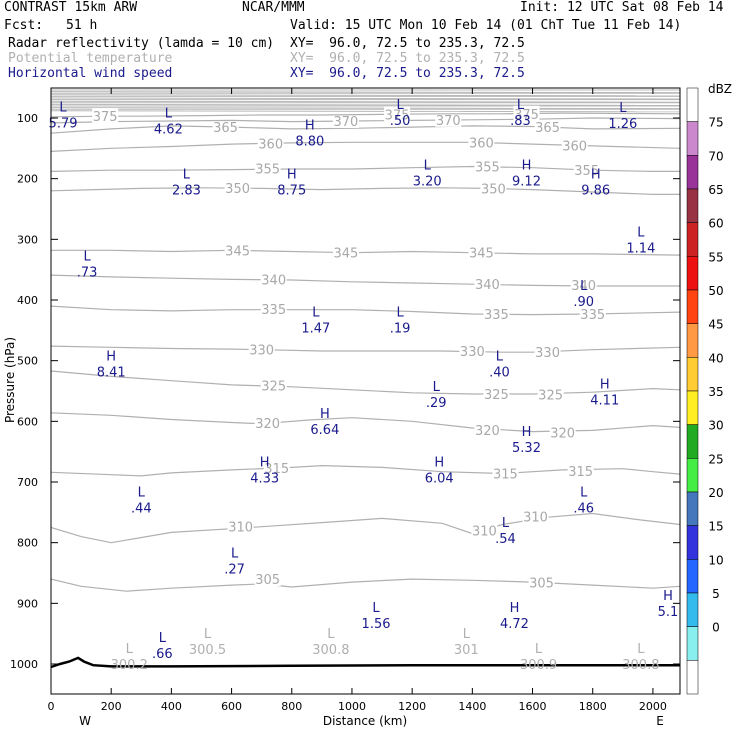  What do you see at coordinates (105, 117) in the screenshot?
I see `theta-label: 375` at bounding box center [105, 117].